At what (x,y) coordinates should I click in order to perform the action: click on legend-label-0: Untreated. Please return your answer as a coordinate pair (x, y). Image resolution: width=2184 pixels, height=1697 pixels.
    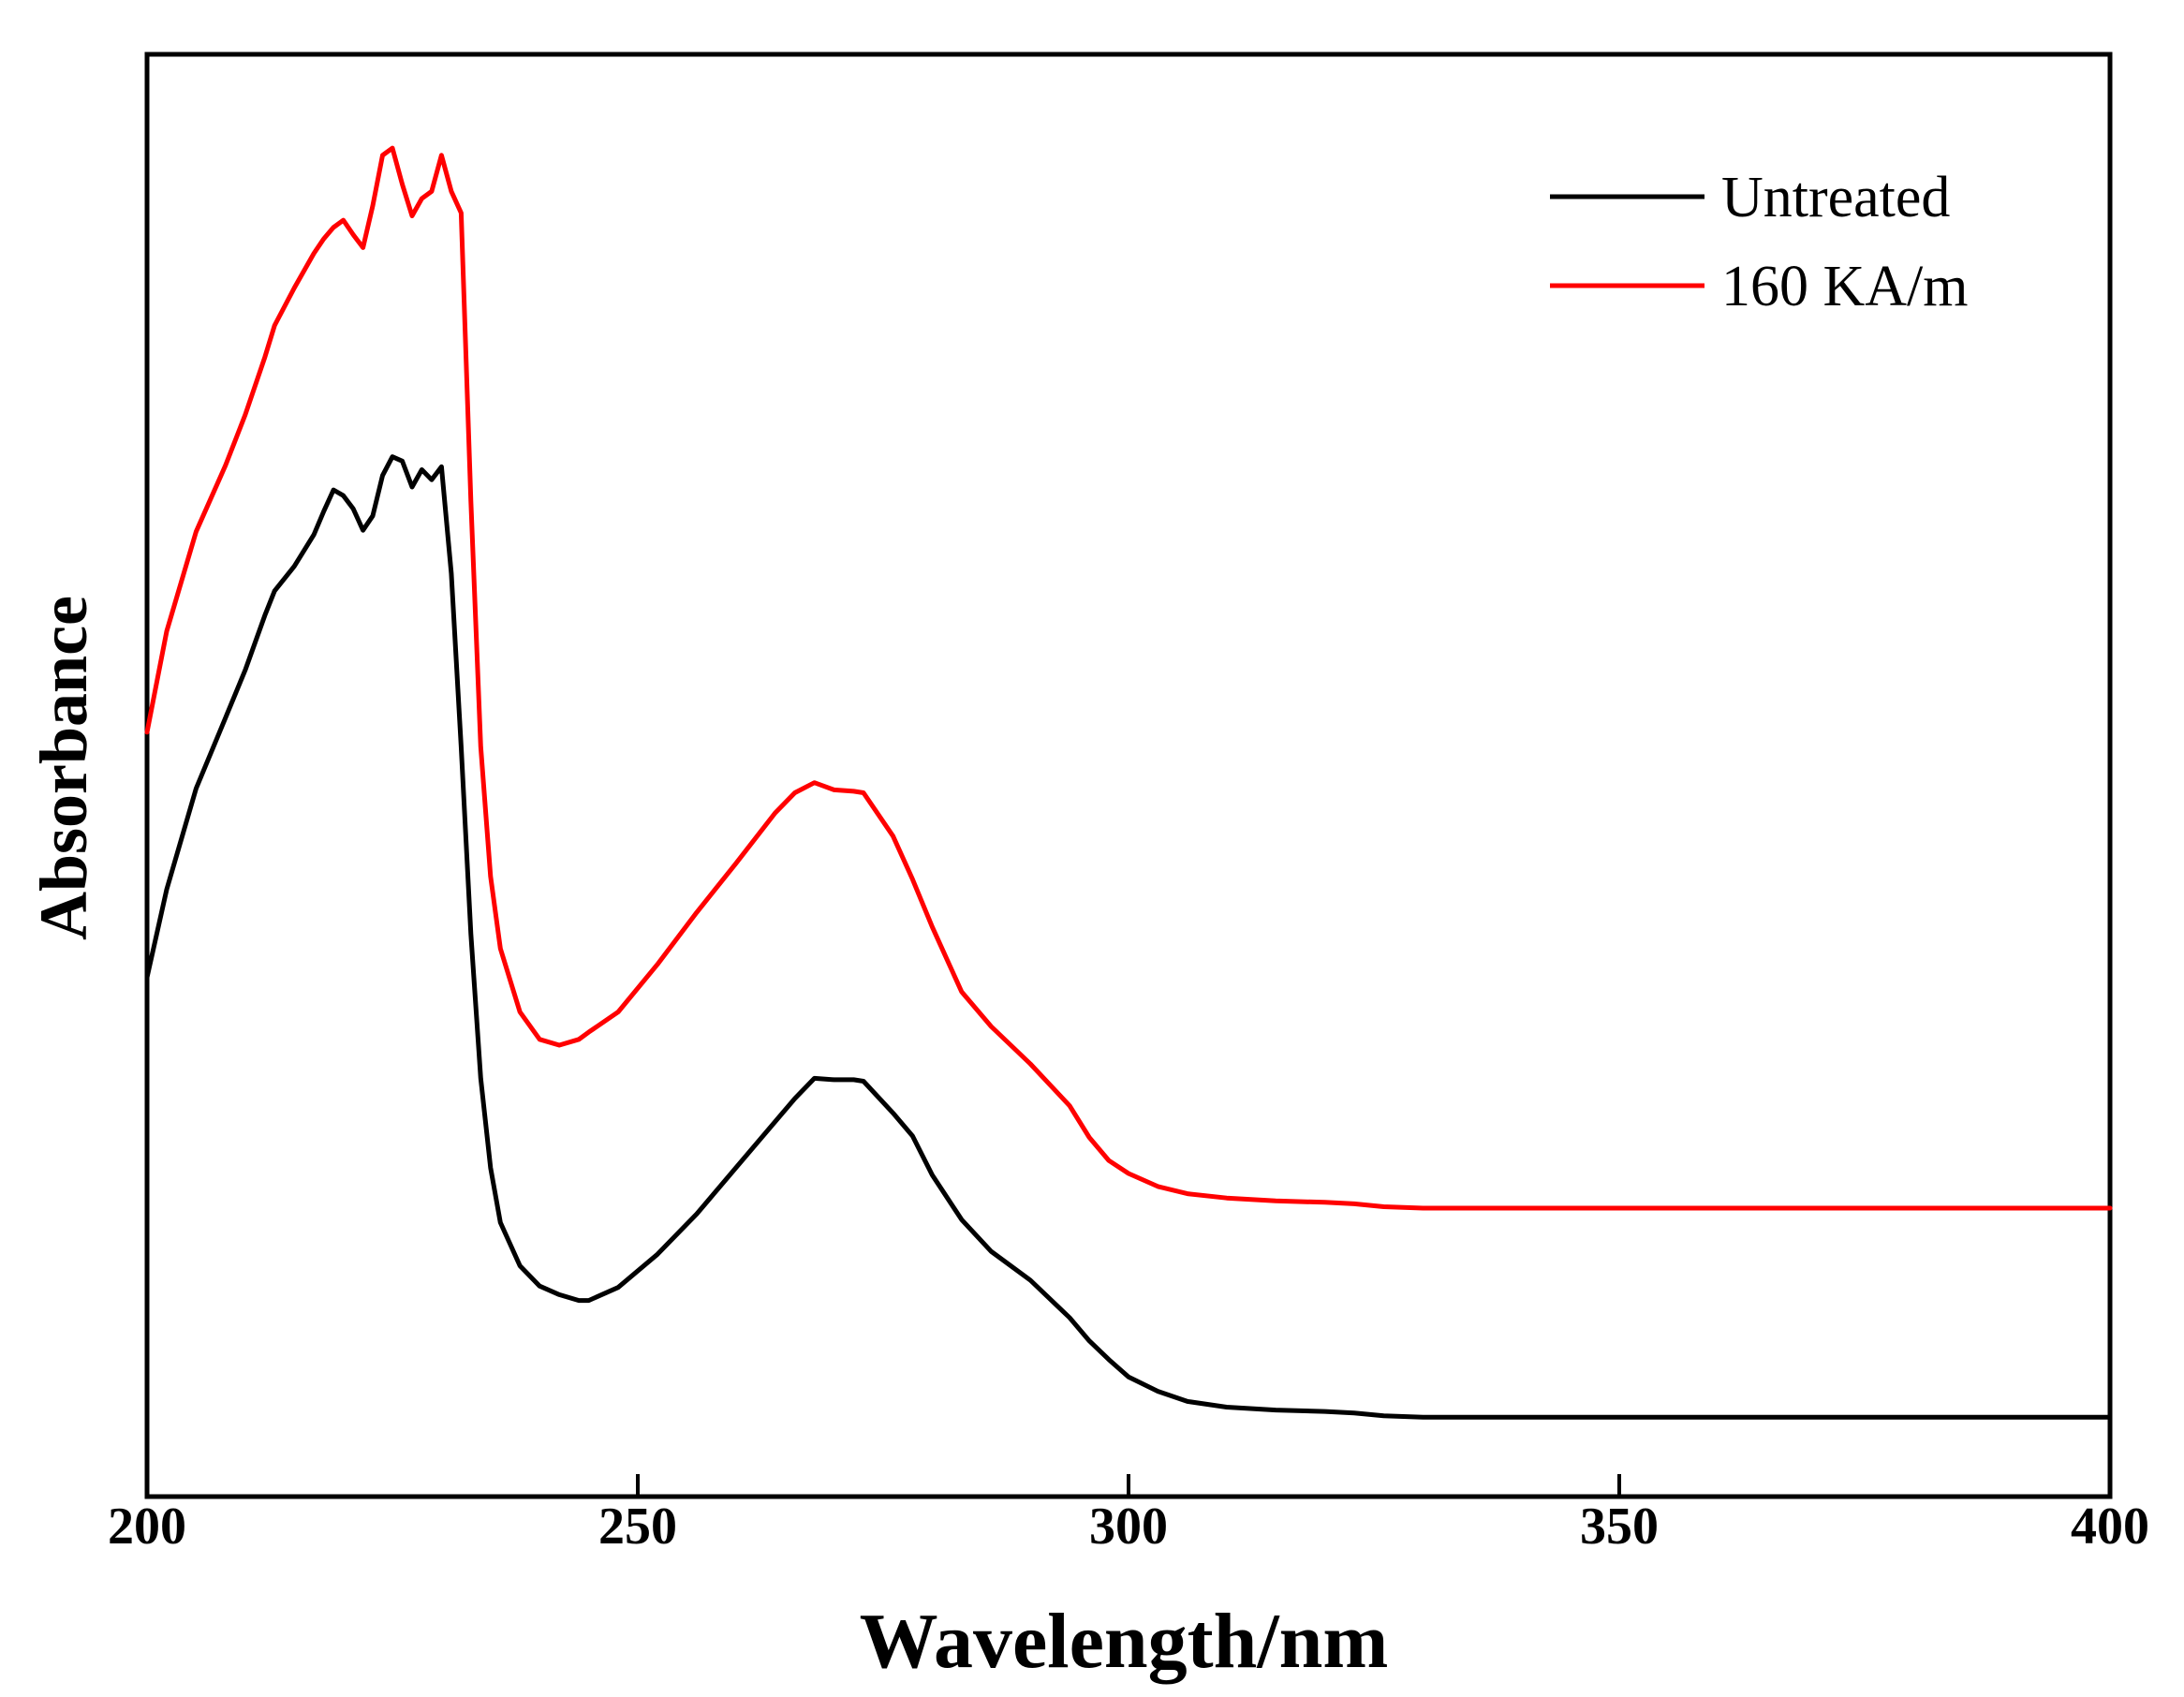
    Looking at the image, I should click on (1835, 197).